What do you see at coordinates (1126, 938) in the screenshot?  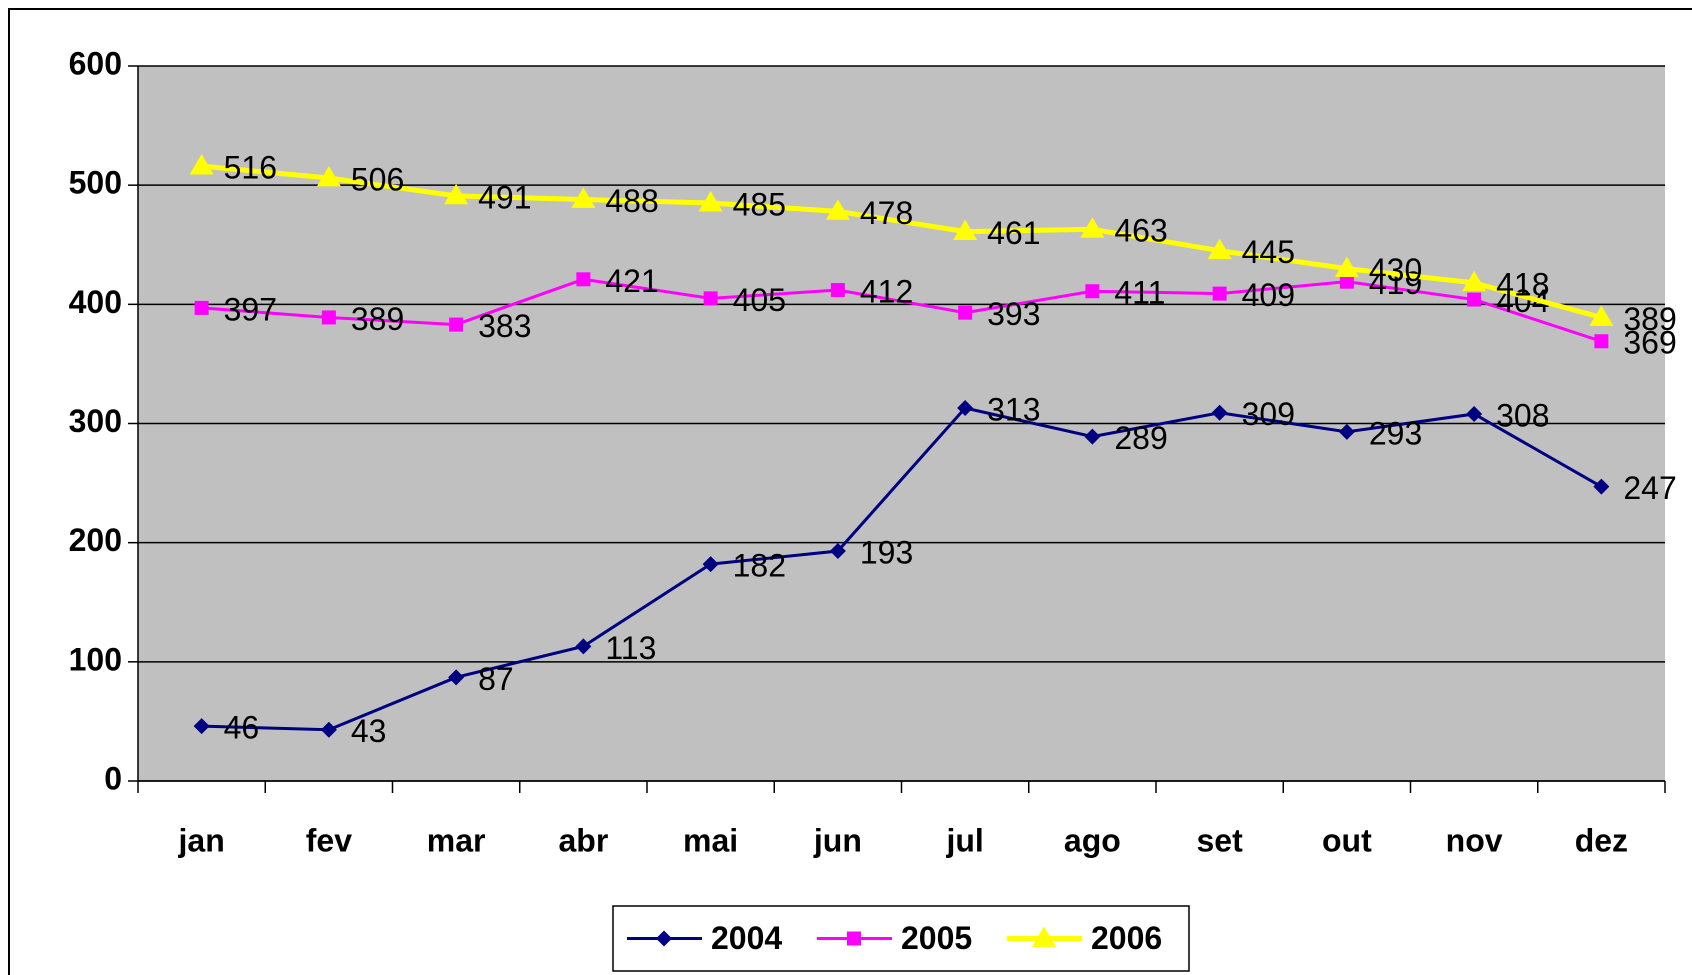 I see `legend-label: 2006` at bounding box center [1126, 938].